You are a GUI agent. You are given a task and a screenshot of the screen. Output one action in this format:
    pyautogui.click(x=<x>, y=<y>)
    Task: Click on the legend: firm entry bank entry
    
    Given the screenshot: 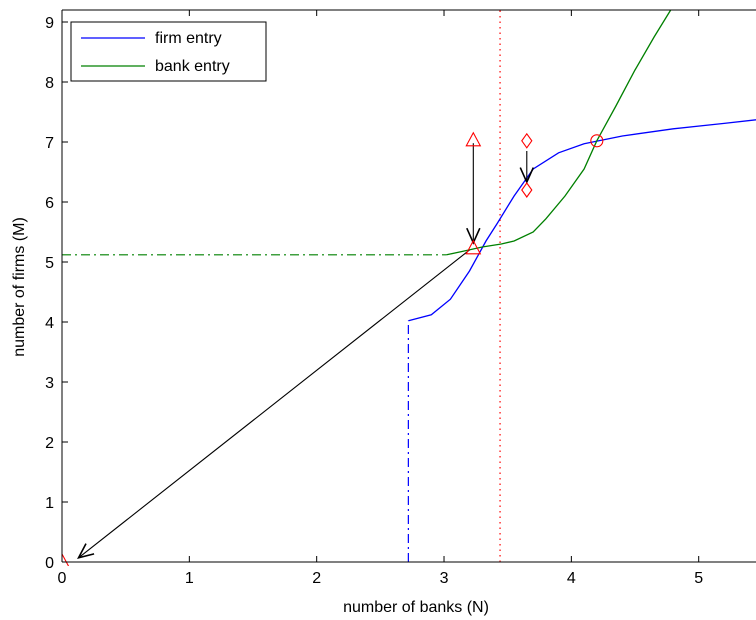 What is the action you would take?
    pyautogui.click(x=168, y=51)
    